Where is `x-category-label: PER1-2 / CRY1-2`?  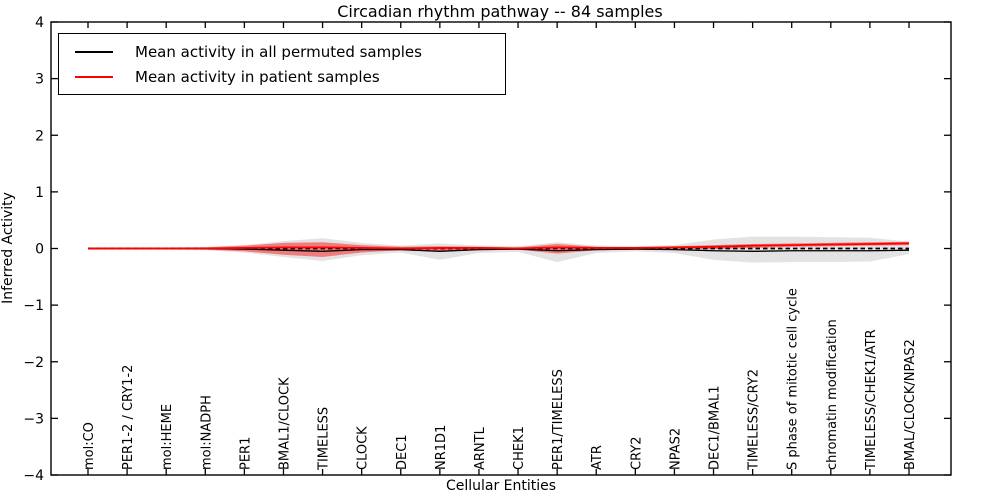
x-category-label: PER1-2 / CRY1-2 is located at coordinates (128, 417).